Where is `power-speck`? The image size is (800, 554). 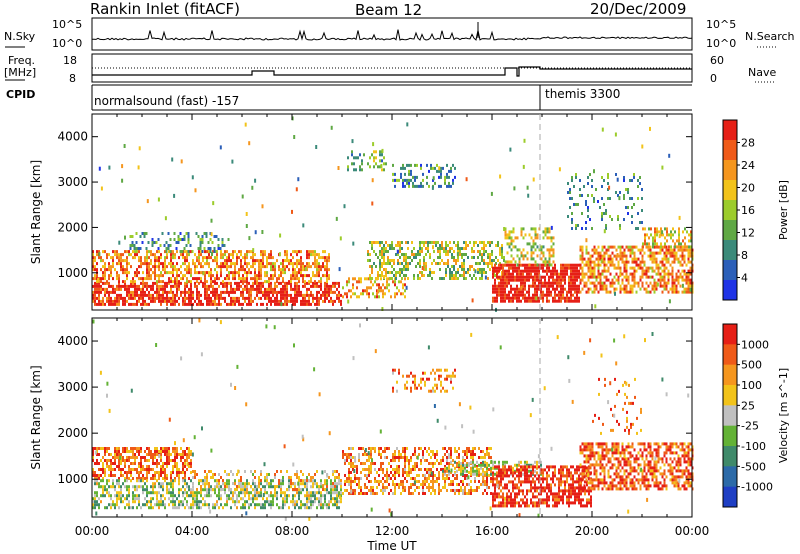
power-speck is located at coordinates (384, 277).